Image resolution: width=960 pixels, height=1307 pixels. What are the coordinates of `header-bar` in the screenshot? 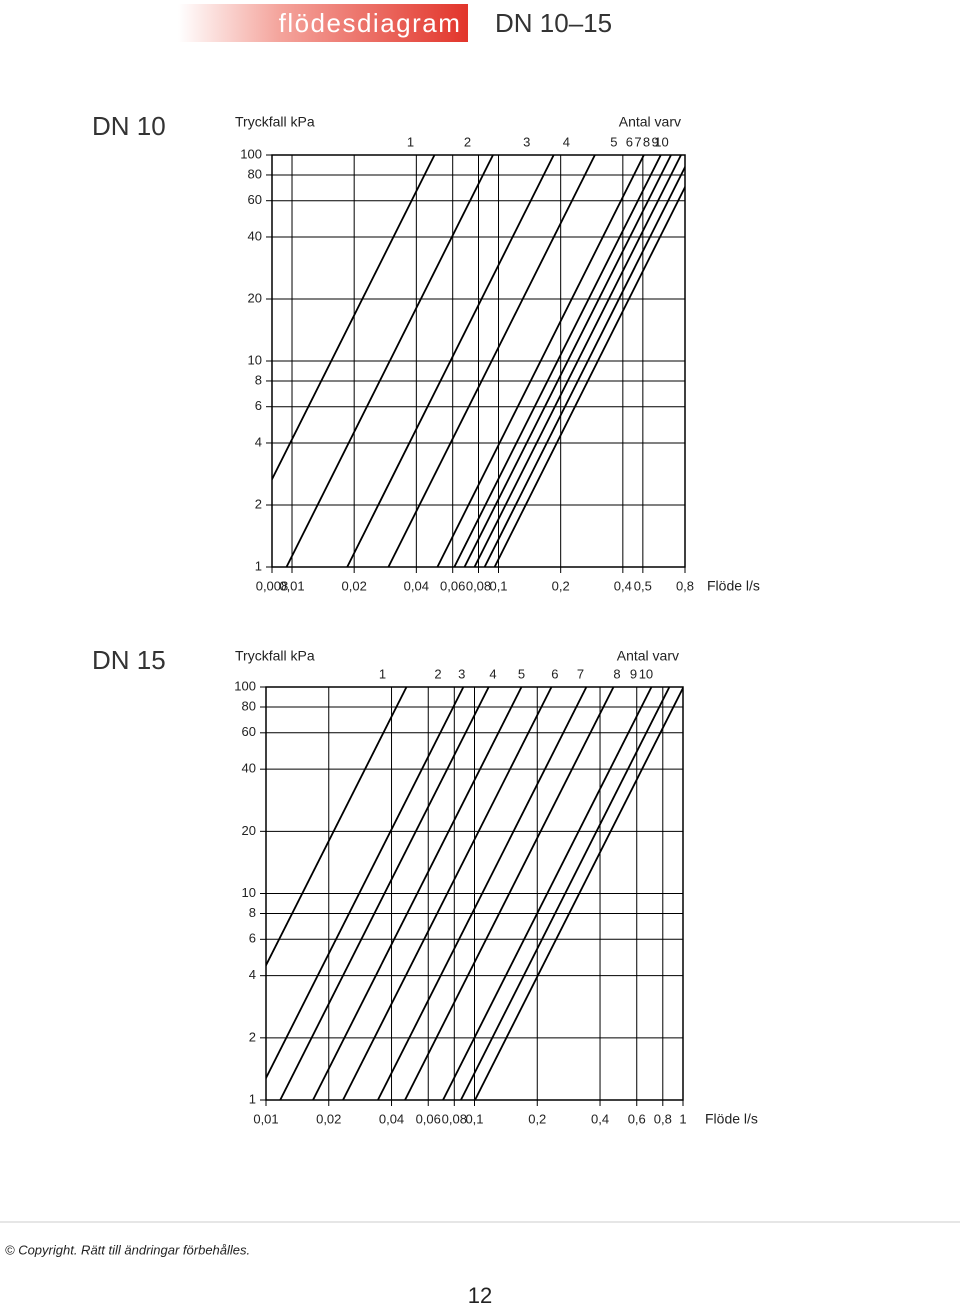 It's located at (323, 23).